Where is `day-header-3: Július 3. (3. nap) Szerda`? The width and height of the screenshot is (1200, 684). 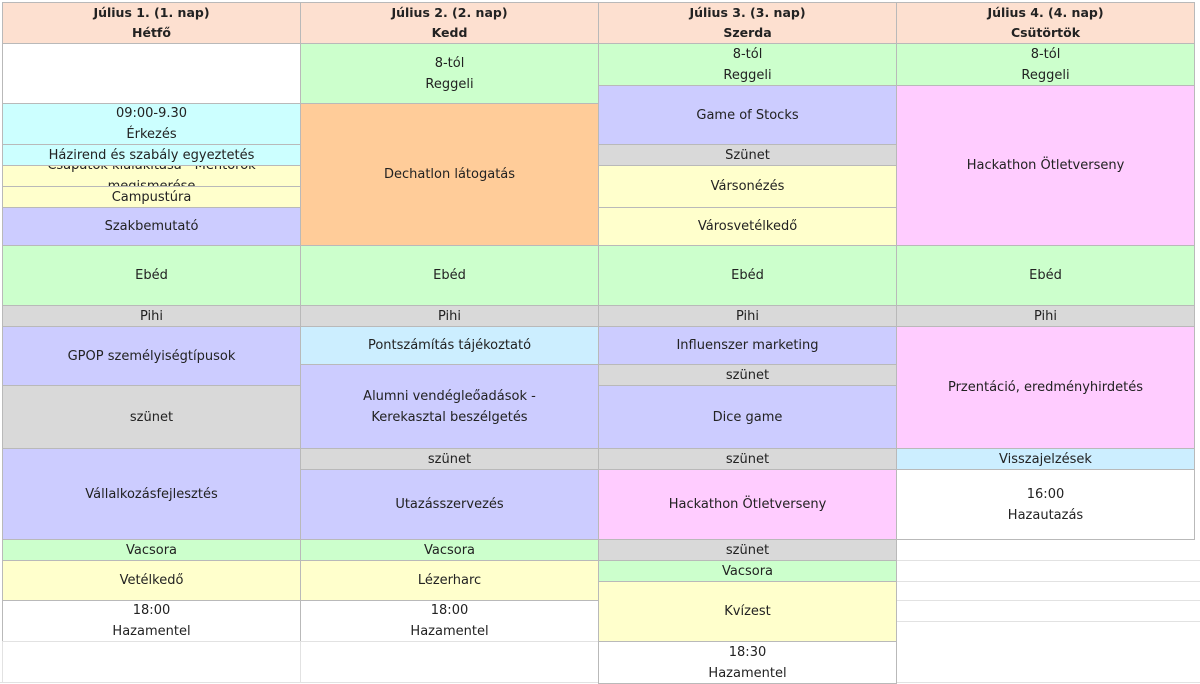 day-header-3: Július 3. (3. nap) Szerda is located at coordinates (747, 23).